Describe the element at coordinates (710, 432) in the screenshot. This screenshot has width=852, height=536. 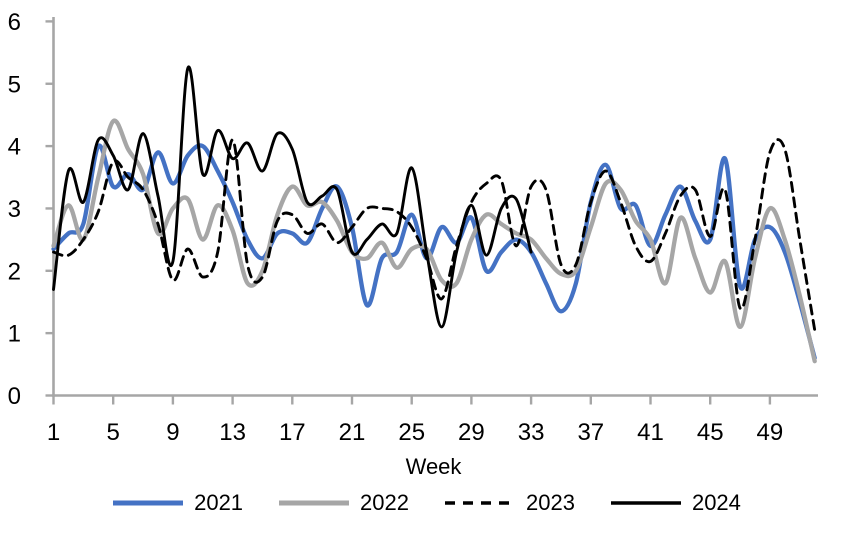
I see `x-tick-label: 45` at that location.